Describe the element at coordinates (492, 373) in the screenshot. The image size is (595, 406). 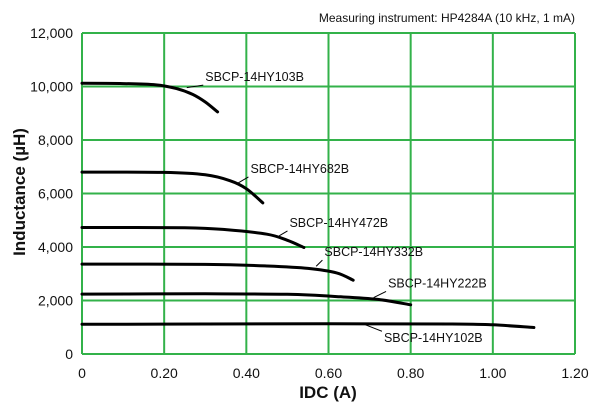
I see `x-tick-label: 1.00` at that location.